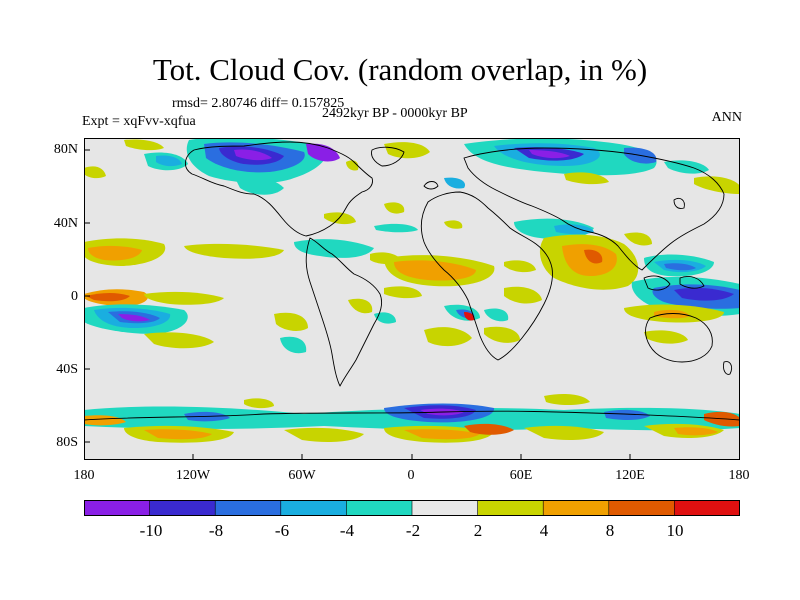  Describe the element at coordinates (258, 103) in the screenshot. I see `stats-line: rmsd= 2.80746 diff= 0.157825` at that location.